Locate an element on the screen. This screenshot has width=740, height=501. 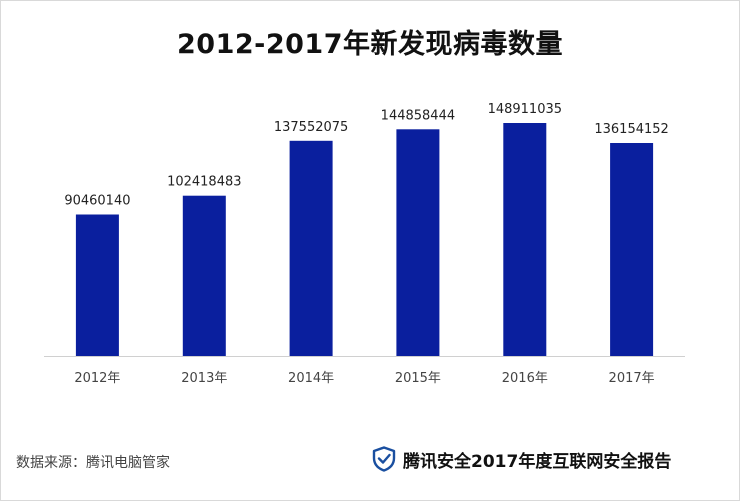
bar-2016年 is located at coordinates (525, 239).